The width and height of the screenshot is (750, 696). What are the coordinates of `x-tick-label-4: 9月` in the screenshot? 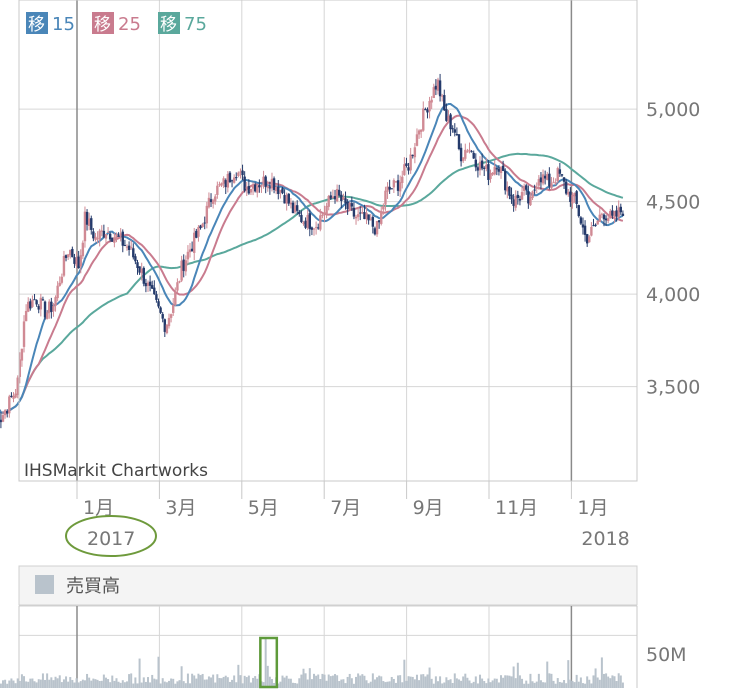 It's located at (428, 508).